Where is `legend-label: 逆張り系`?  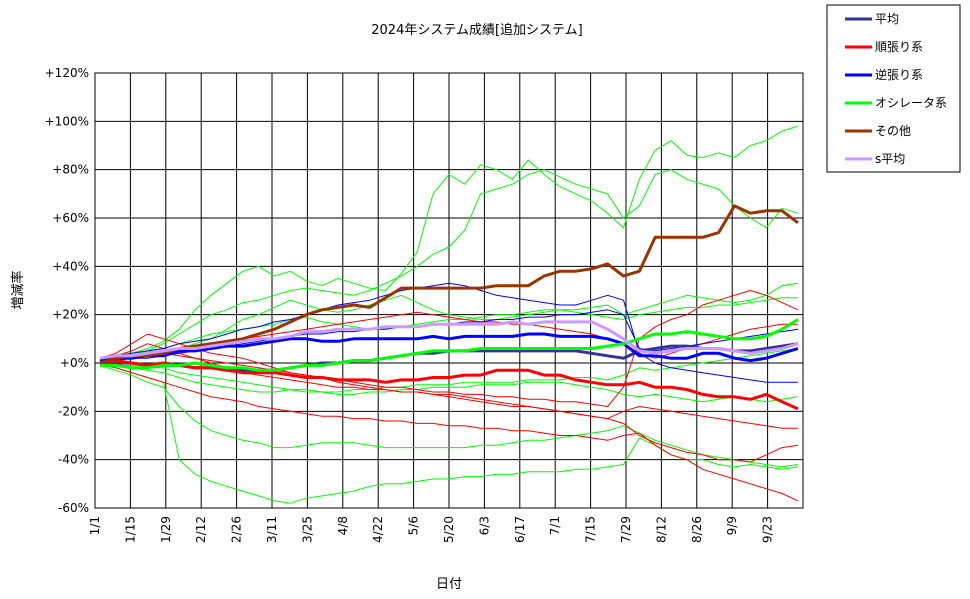 legend-label: 逆張り系 is located at coordinates (899, 74).